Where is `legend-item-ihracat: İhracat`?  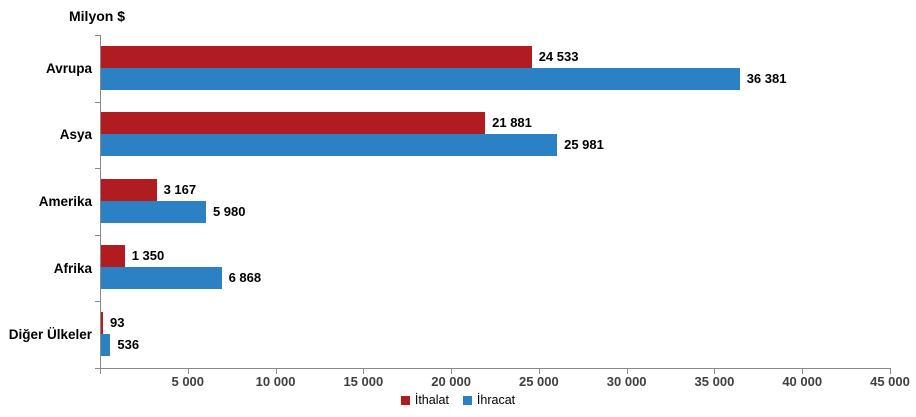 legend-item-ihracat: İhracat is located at coordinates (489, 400).